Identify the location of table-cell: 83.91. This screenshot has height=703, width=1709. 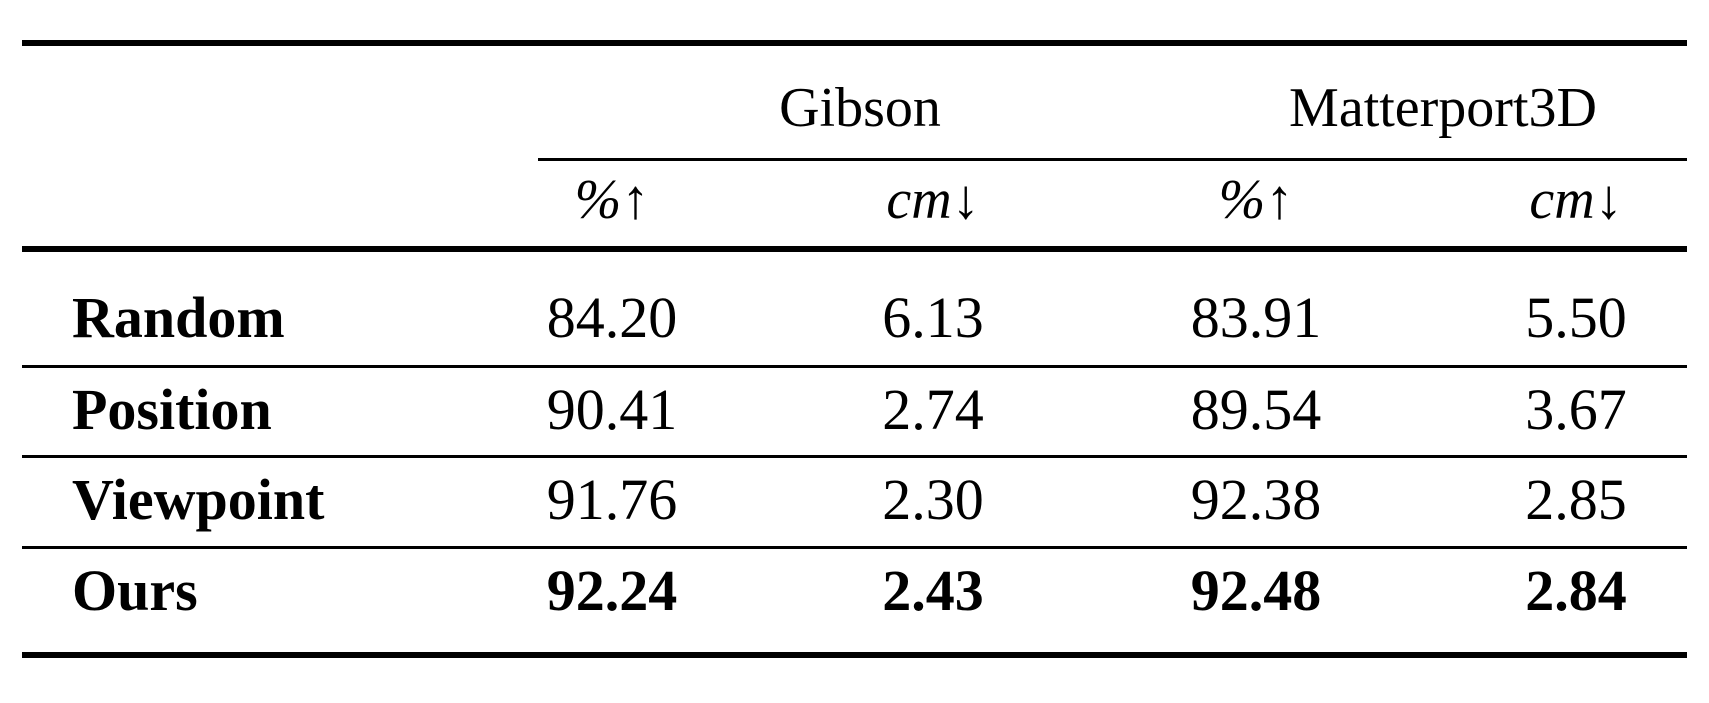
(1256, 317).